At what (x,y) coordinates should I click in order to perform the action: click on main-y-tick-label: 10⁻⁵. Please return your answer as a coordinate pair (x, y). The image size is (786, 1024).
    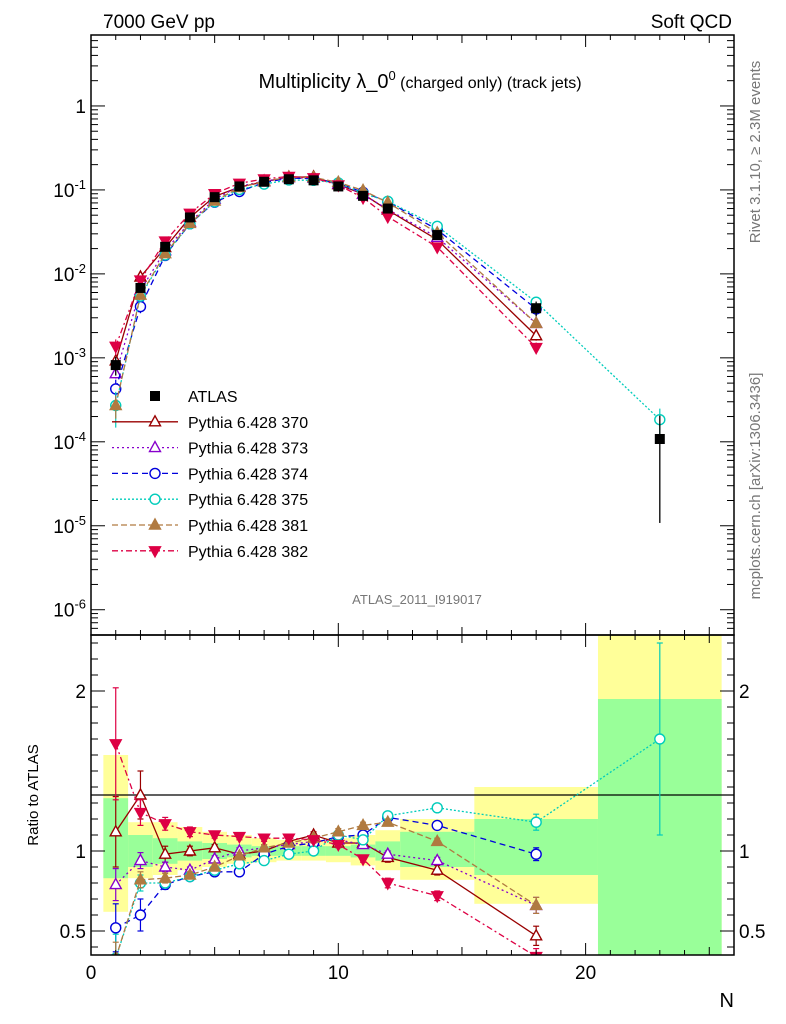
    Looking at the image, I should click on (69, 525).